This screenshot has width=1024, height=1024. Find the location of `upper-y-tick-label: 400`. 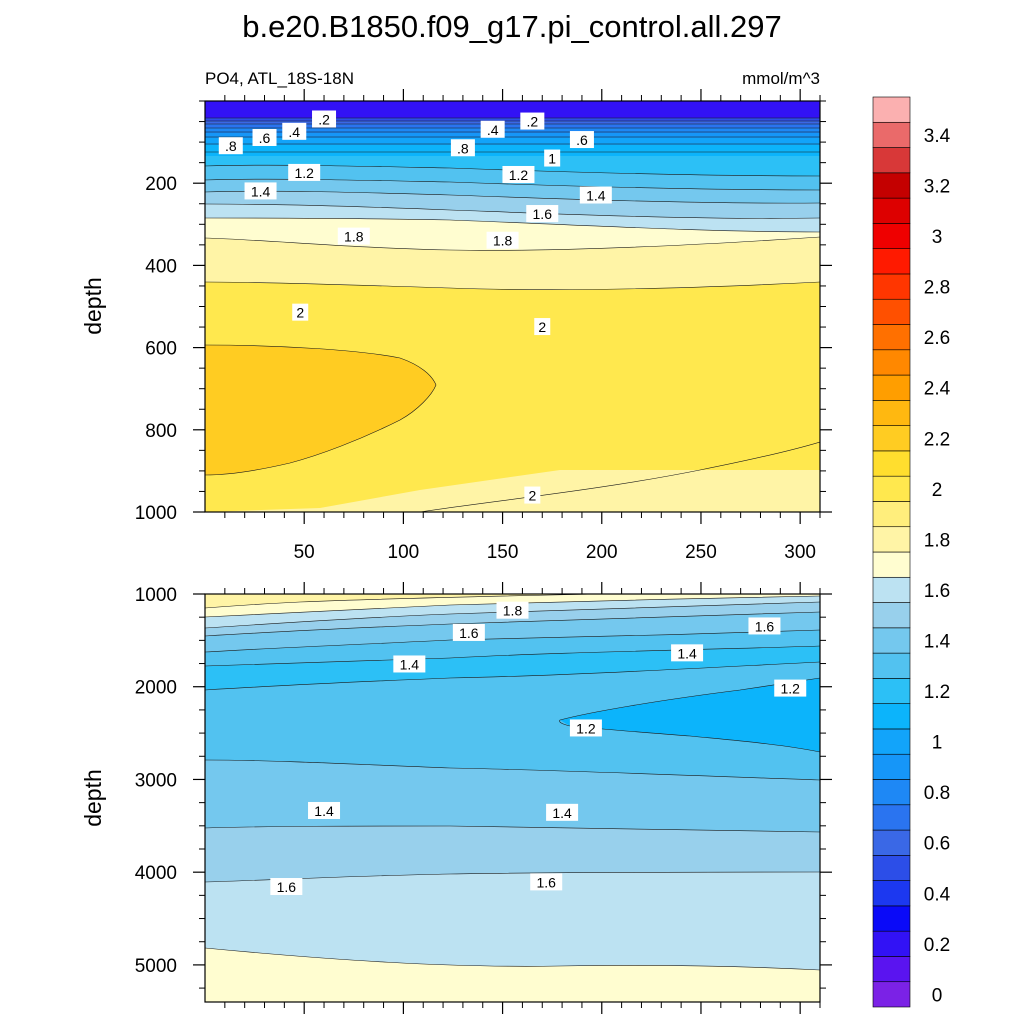

upper-y-tick-label: 400 is located at coordinates (161, 266).